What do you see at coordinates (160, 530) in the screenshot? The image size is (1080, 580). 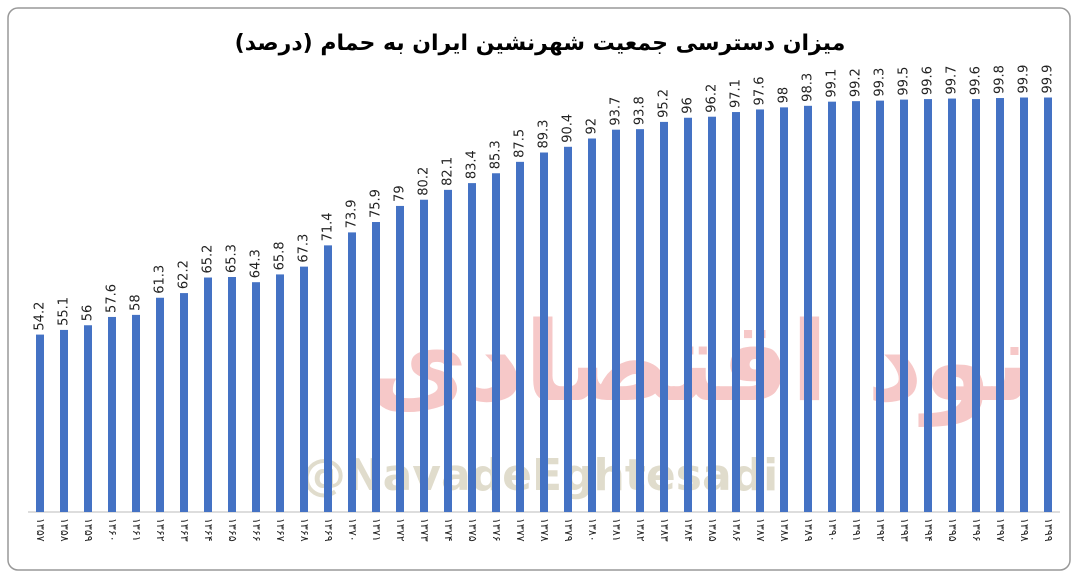 I see `x-tick-label: ۱۳۶۲` at bounding box center [160, 530].